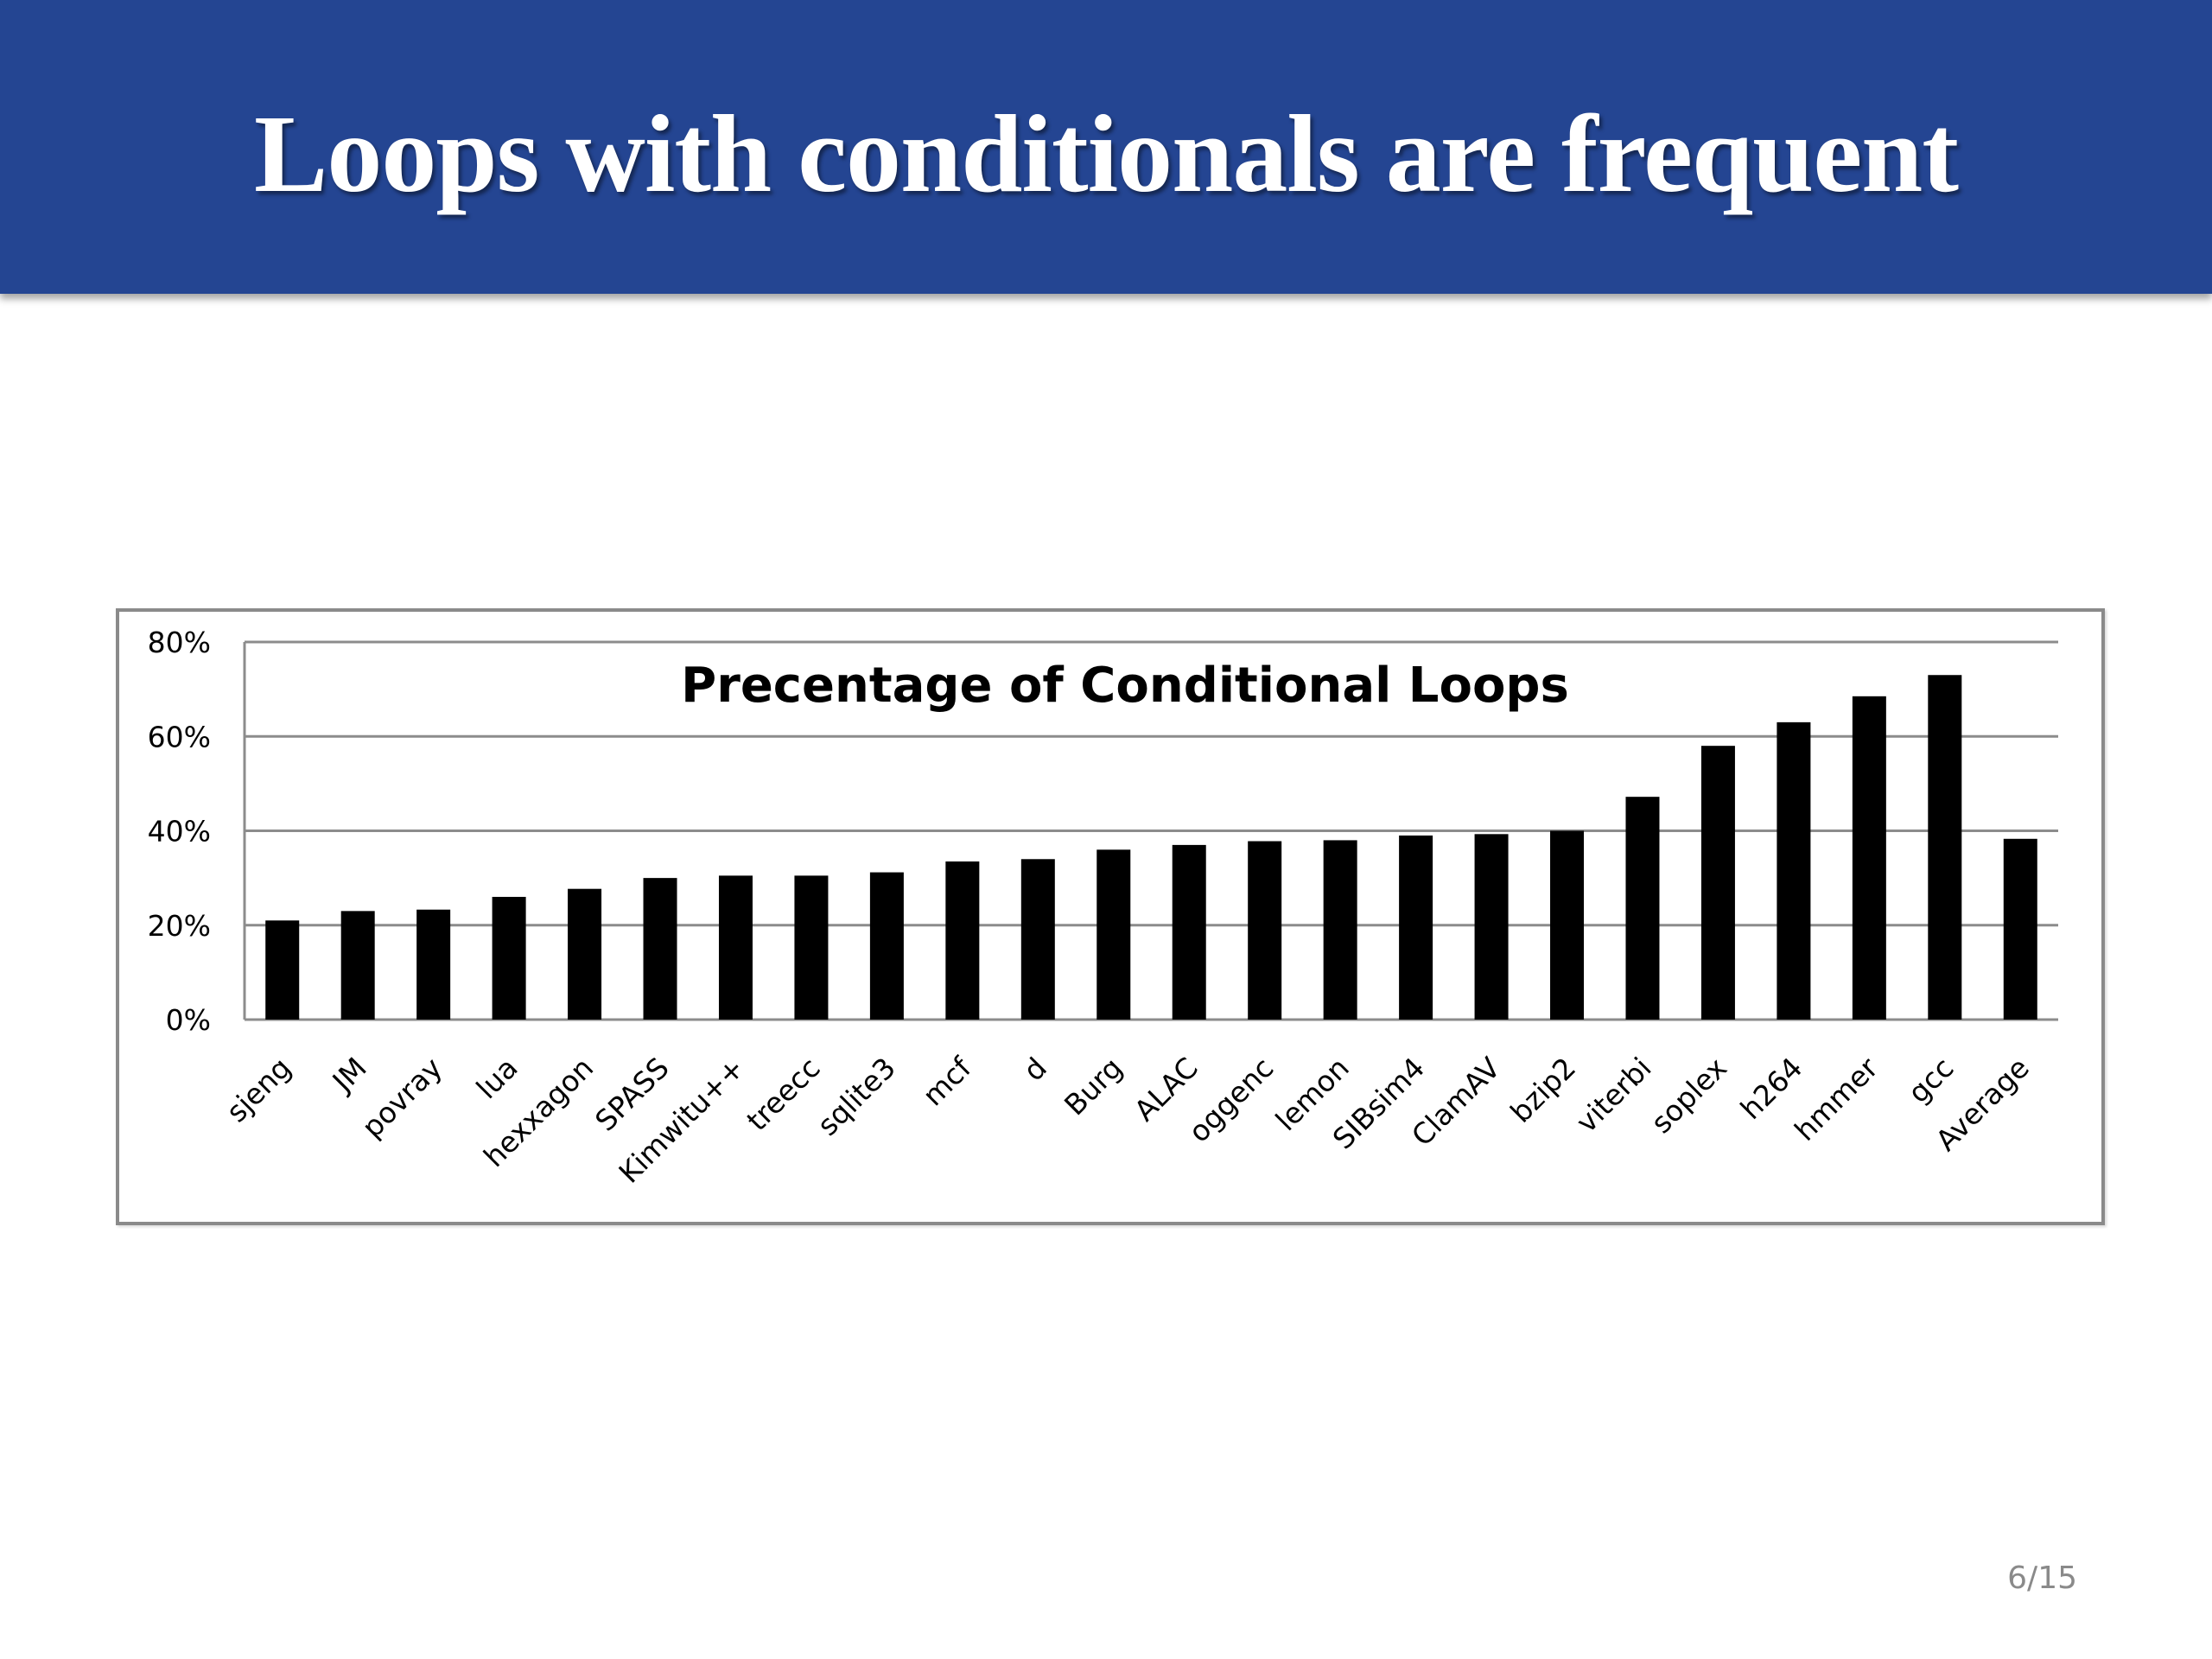 The image size is (2212, 1659). What do you see at coordinates (1794, 870) in the screenshot?
I see `bar-h264` at bounding box center [1794, 870].